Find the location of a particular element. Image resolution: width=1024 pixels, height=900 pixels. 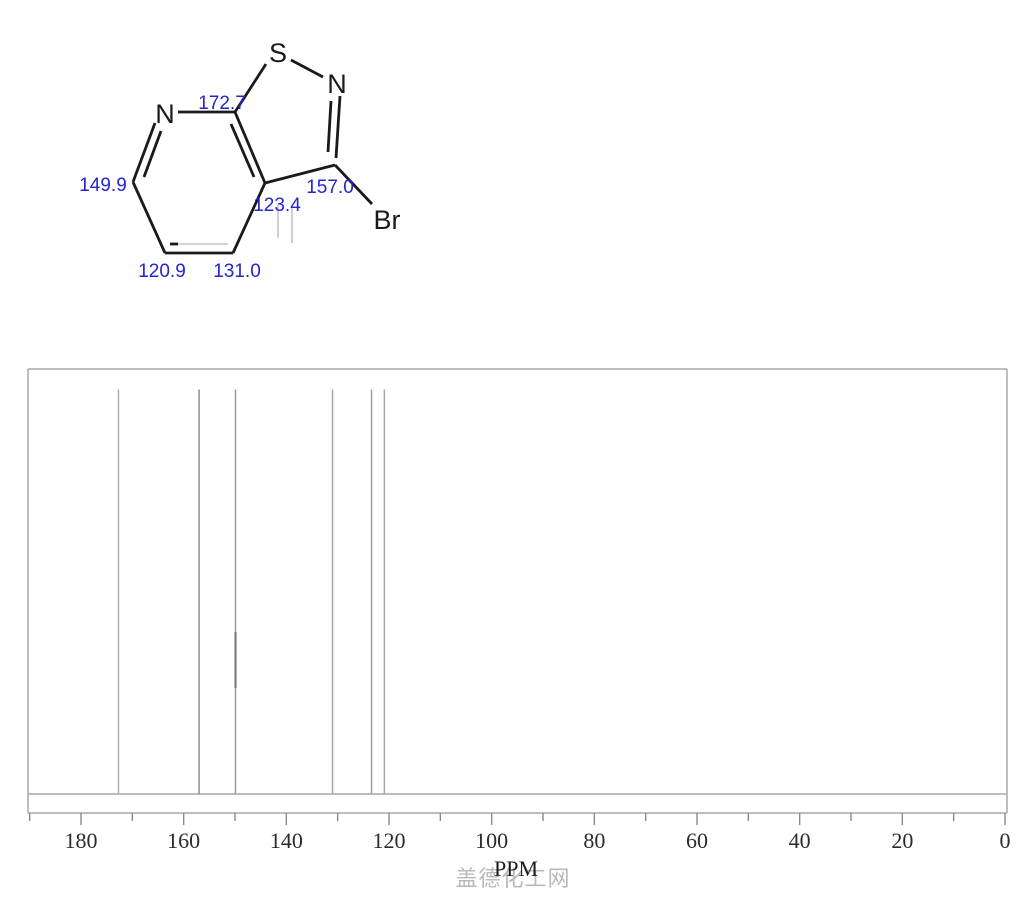

chemical-shift-label: 172.7 is located at coordinates (222, 103).